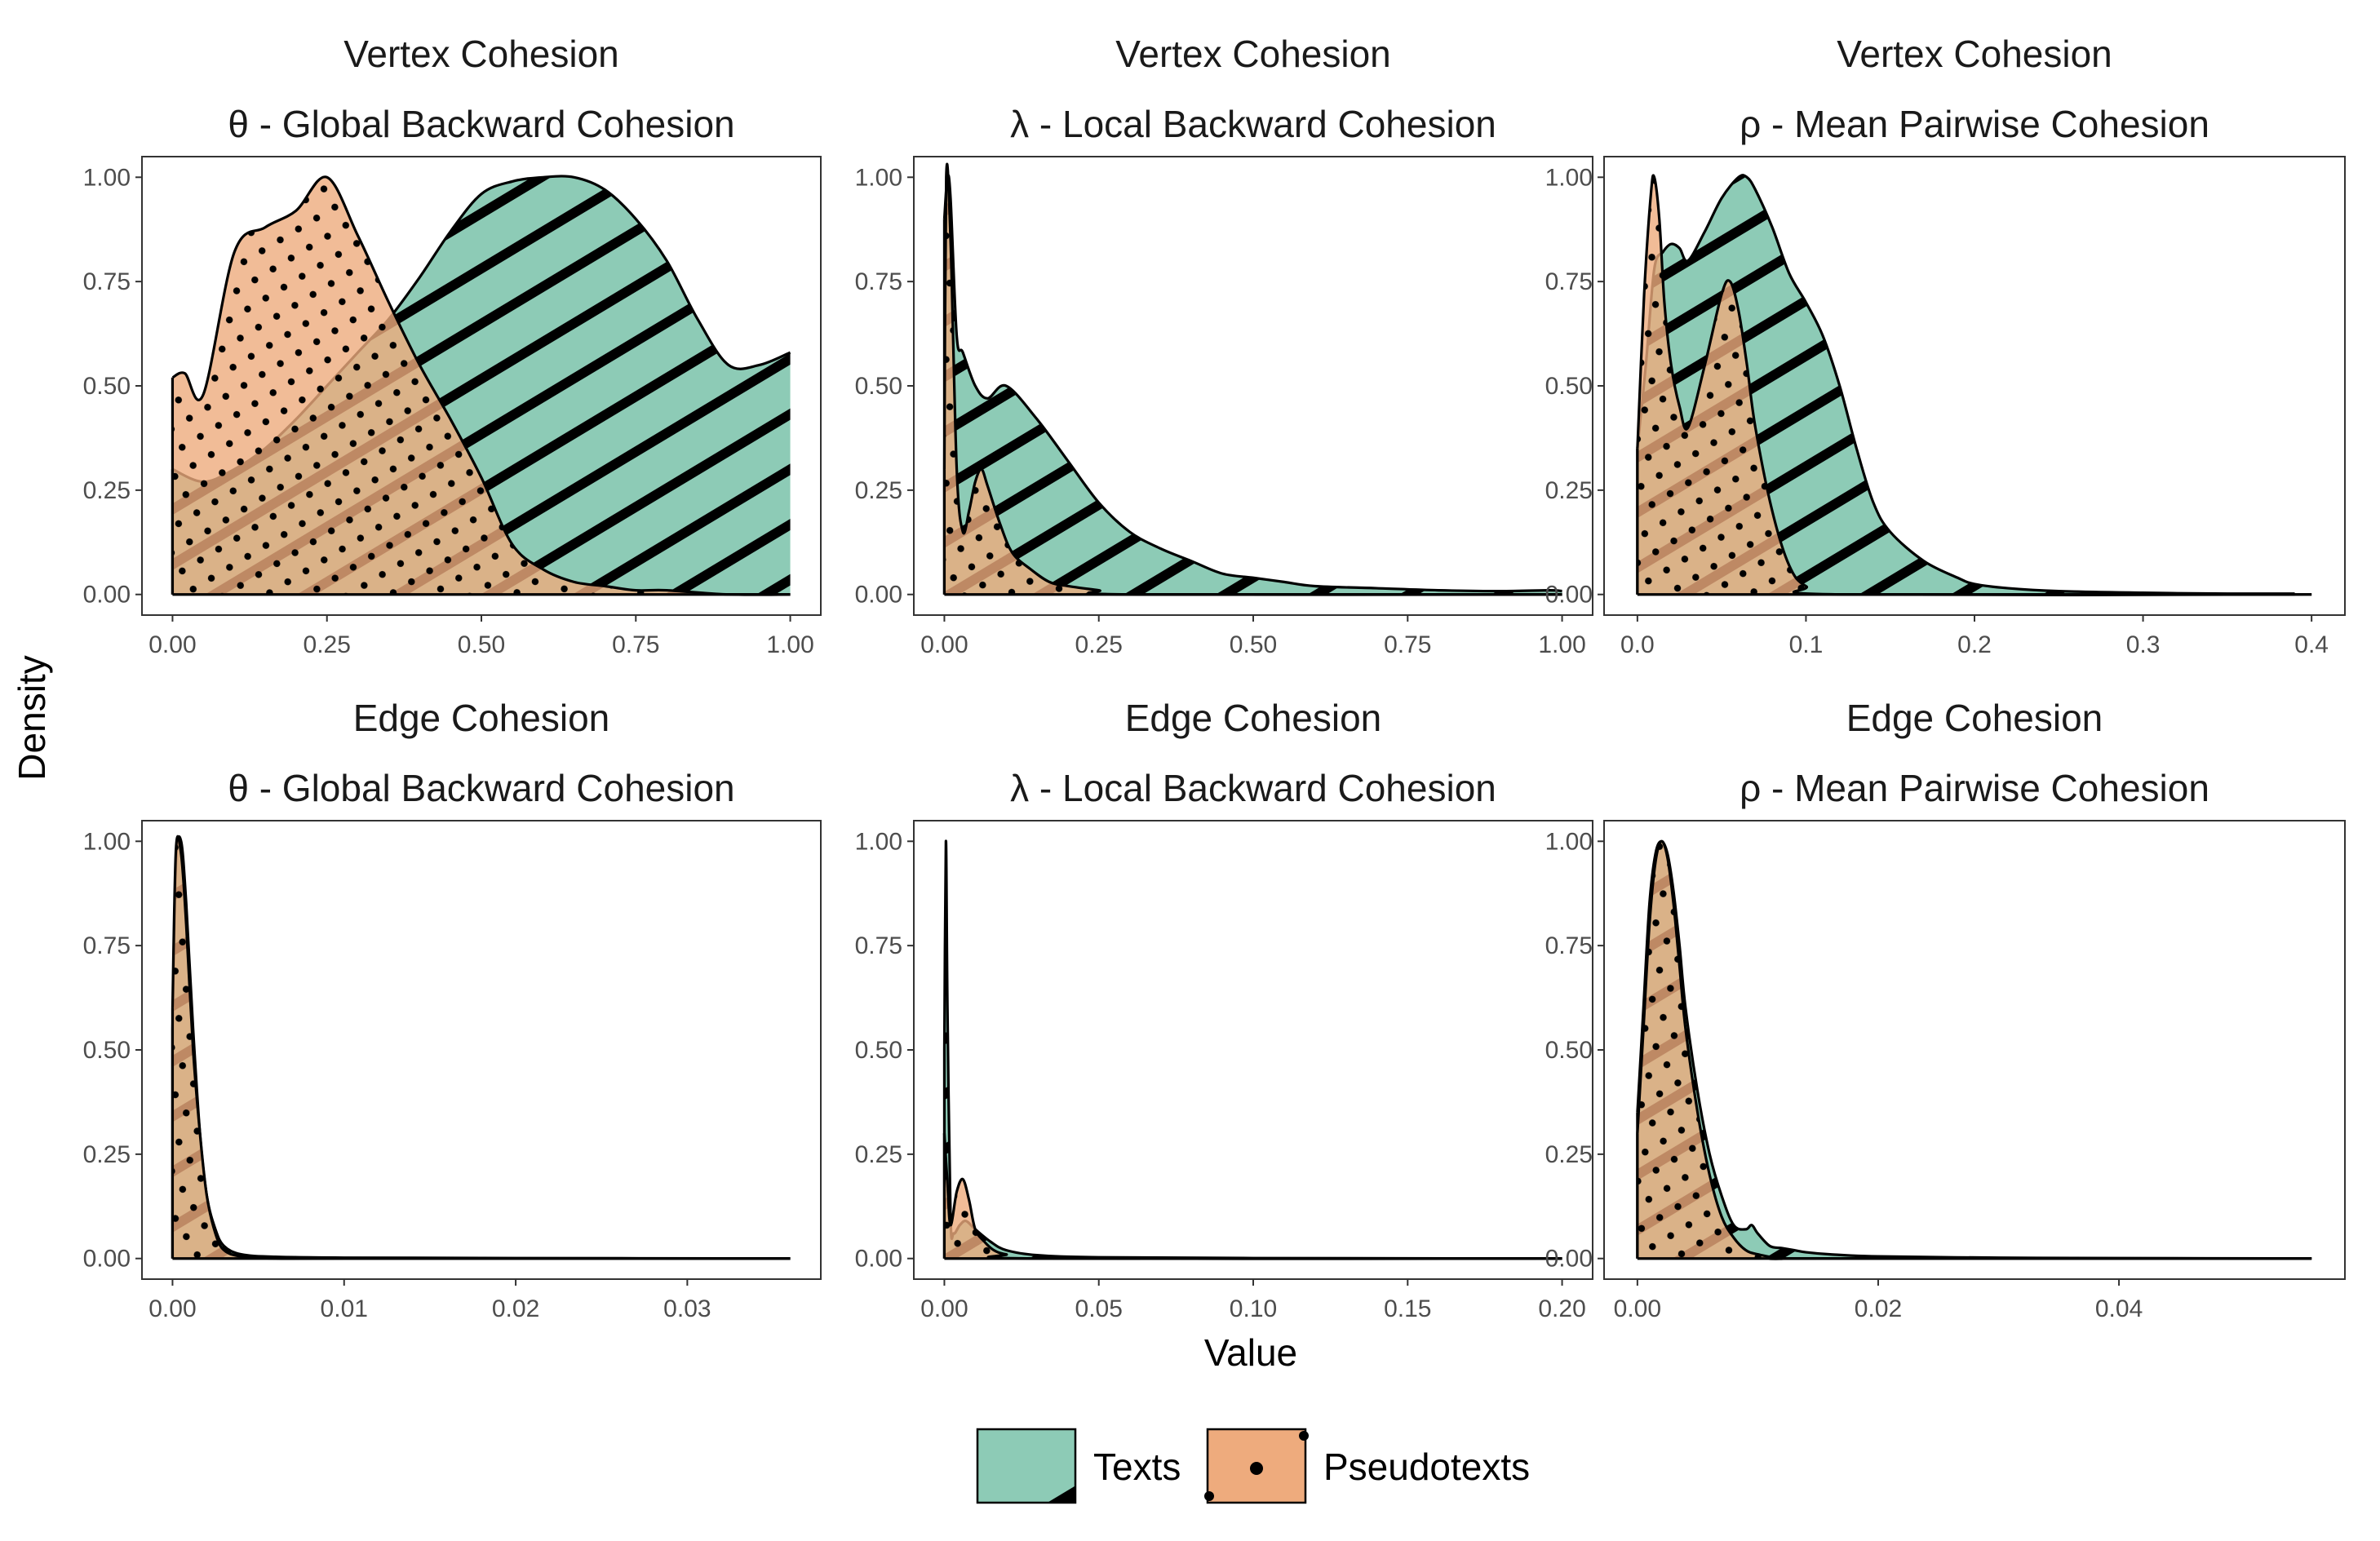 This screenshot has height=1541, width=2380. What do you see at coordinates (1806, 644) in the screenshot?
I see `x-tick-label: 0.1` at bounding box center [1806, 644].